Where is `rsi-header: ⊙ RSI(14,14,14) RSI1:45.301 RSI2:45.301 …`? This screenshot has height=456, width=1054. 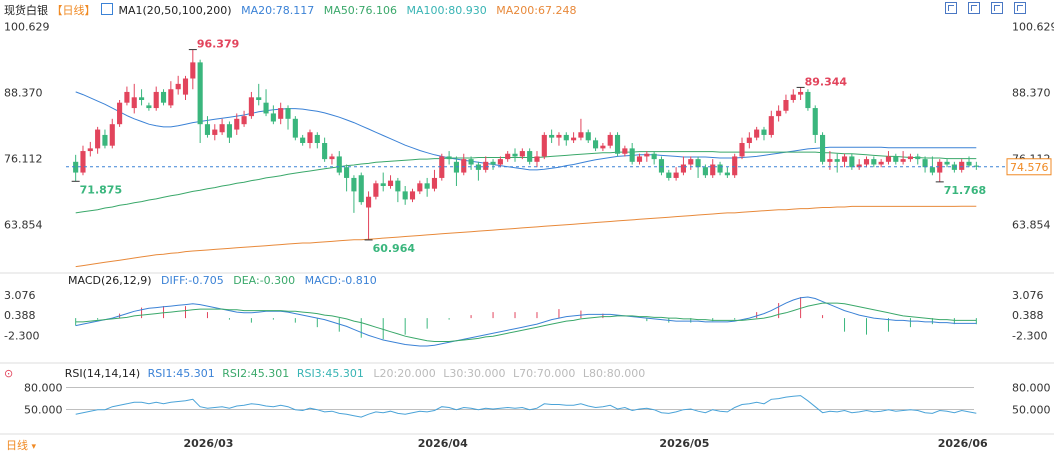
rsi-header: ⊙ RSI(14,14,14) RSI1:45.301 RSI2:45.301 … is located at coordinates (324, 373).